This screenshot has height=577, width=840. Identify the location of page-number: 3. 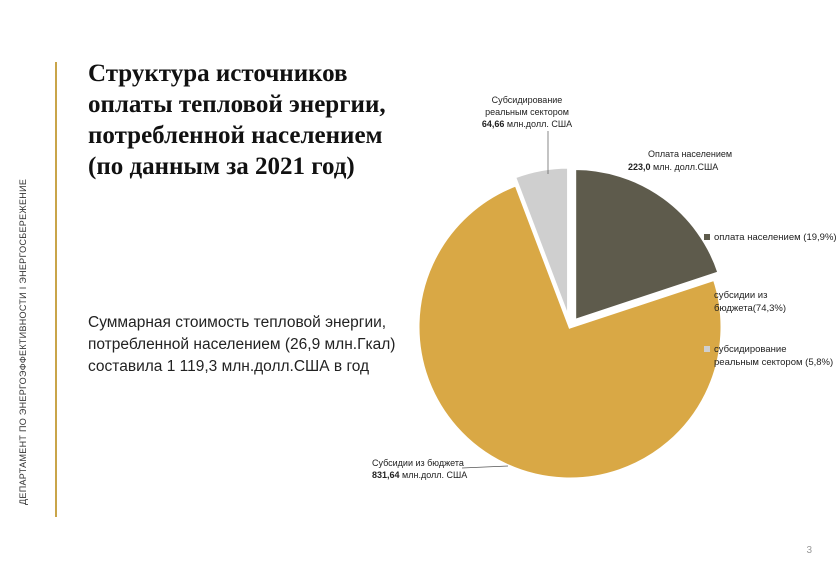
(809, 550).